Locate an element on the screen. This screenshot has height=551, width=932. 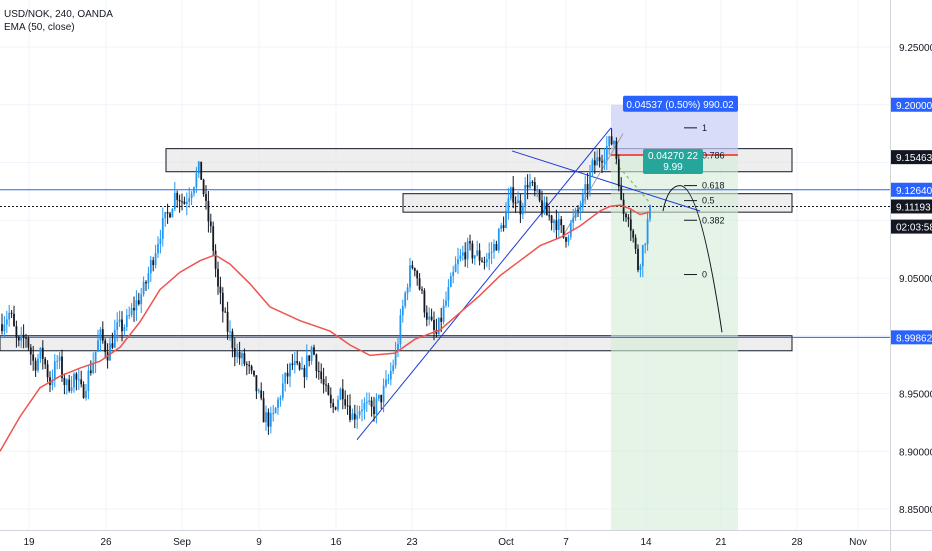
short-position-tool is located at coordinates (674, 317).